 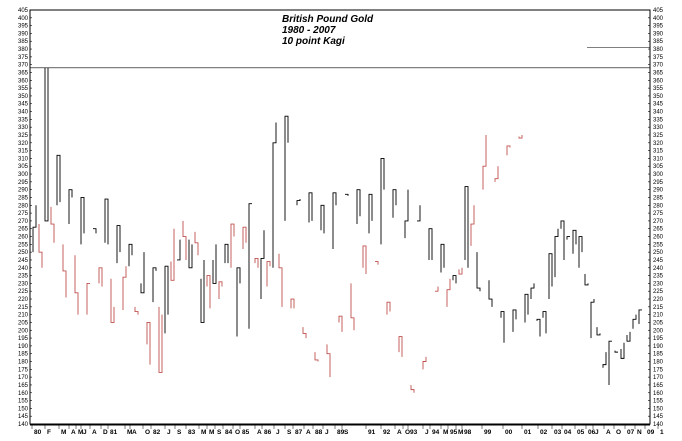 I want to click on y-tick-label-right: 325, so click(x=658, y=136).